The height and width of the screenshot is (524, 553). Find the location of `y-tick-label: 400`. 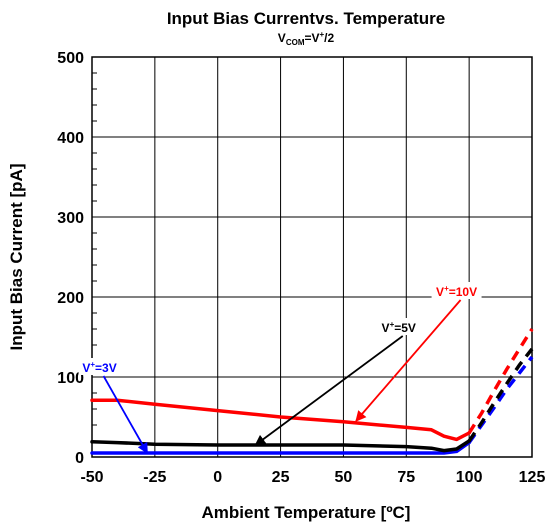

y-tick-label: 400 is located at coordinates (70, 138).